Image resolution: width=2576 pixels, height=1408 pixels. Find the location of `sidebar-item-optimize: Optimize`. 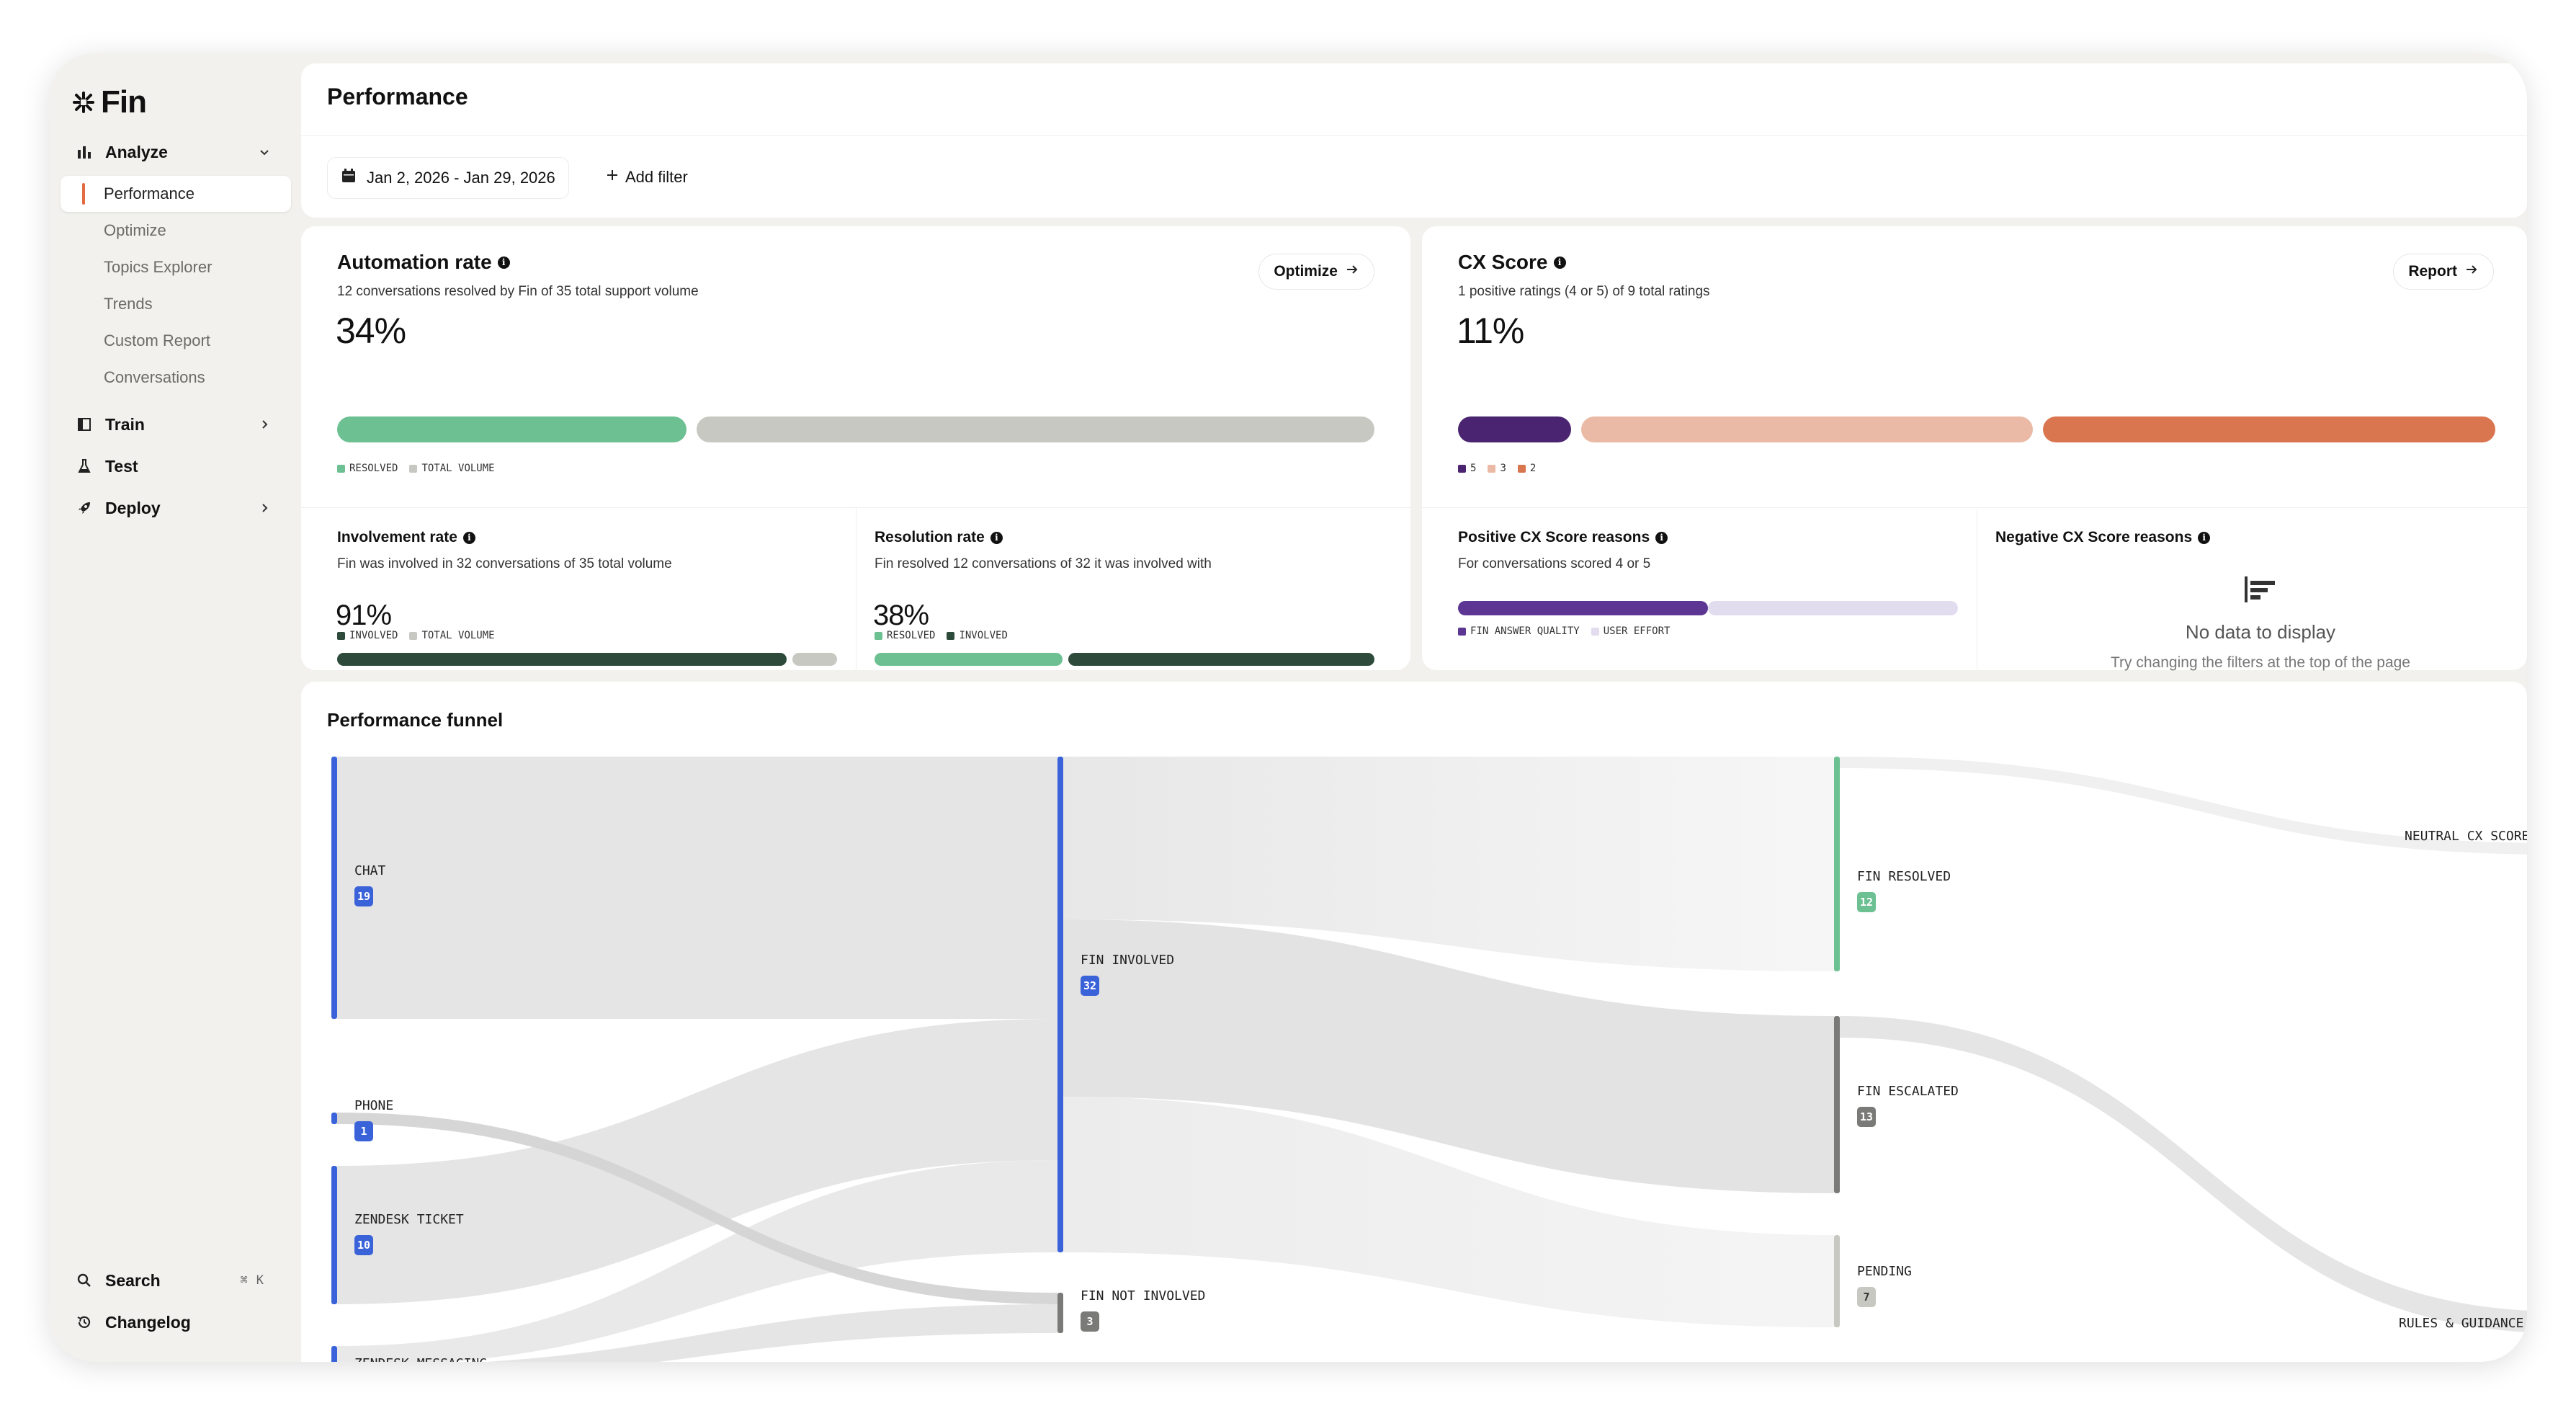

sidebar-item-optimize: Optimize is located at coordinates (176, 231).